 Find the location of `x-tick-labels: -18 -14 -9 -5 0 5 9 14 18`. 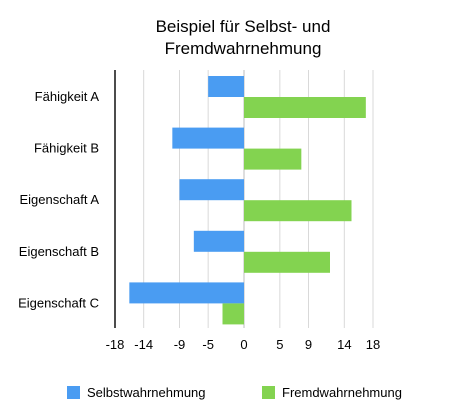

x-tick-labels: -18 -14 -9 -5 0 5 9 14 18 is located at coordinates (243, 344).